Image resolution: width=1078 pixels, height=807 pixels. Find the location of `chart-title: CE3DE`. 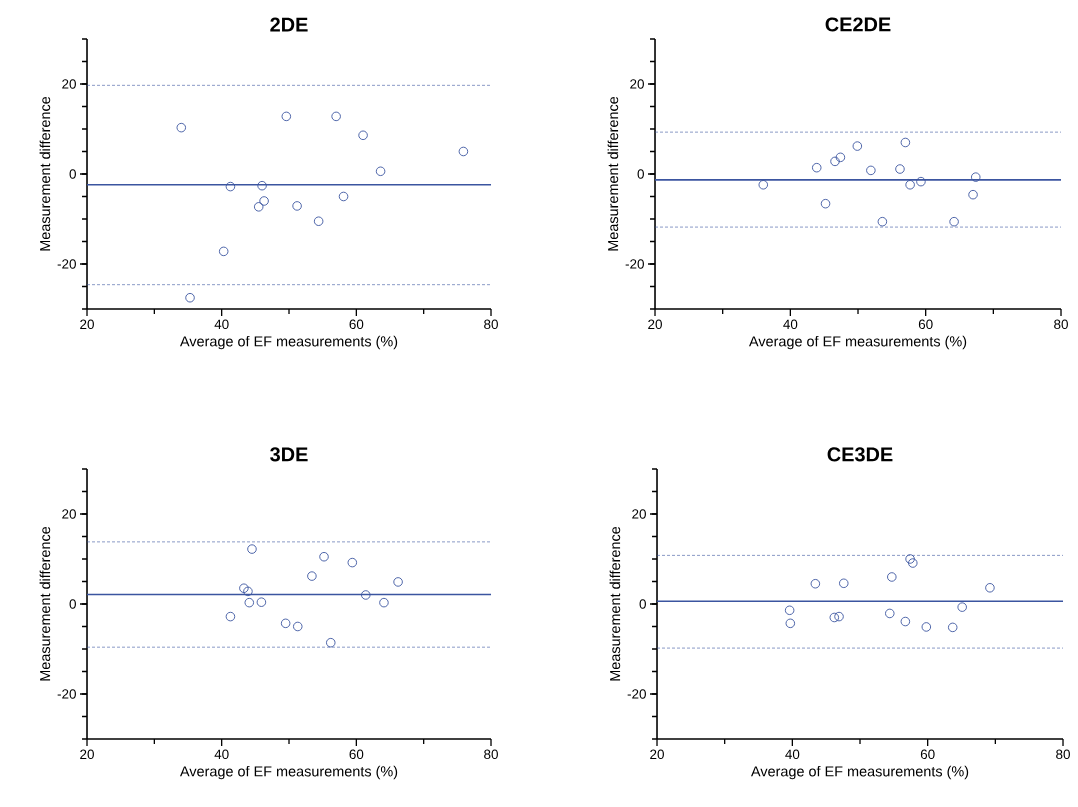

chart-title: CE3DE is located at coordinates (860, 454).